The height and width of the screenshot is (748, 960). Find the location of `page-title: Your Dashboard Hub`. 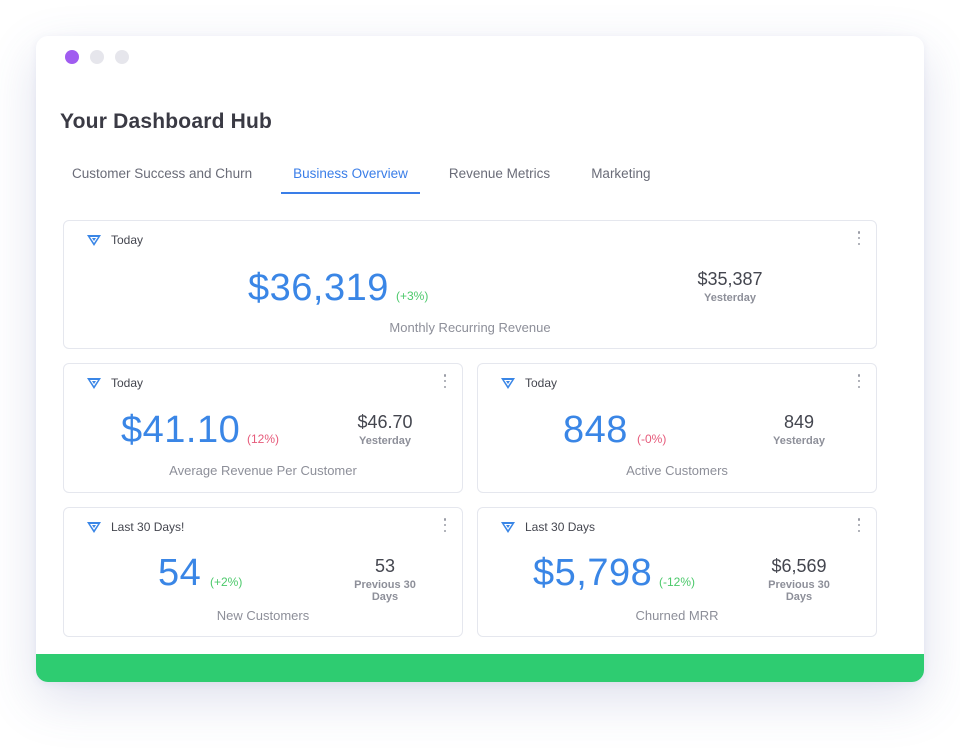

page-title: Your Dashboard Hub is located at coordinates (166, 121).